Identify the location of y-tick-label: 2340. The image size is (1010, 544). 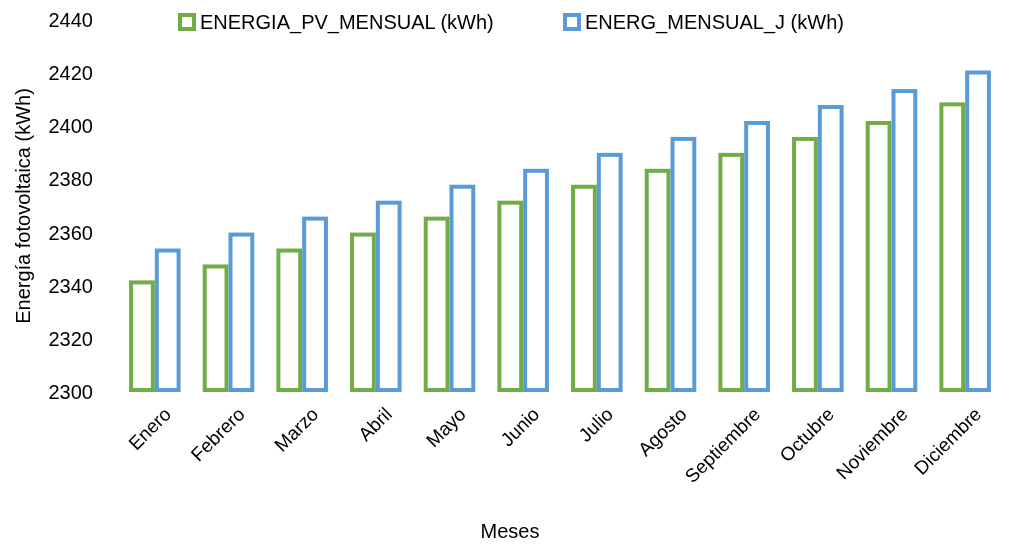
(70, 285).